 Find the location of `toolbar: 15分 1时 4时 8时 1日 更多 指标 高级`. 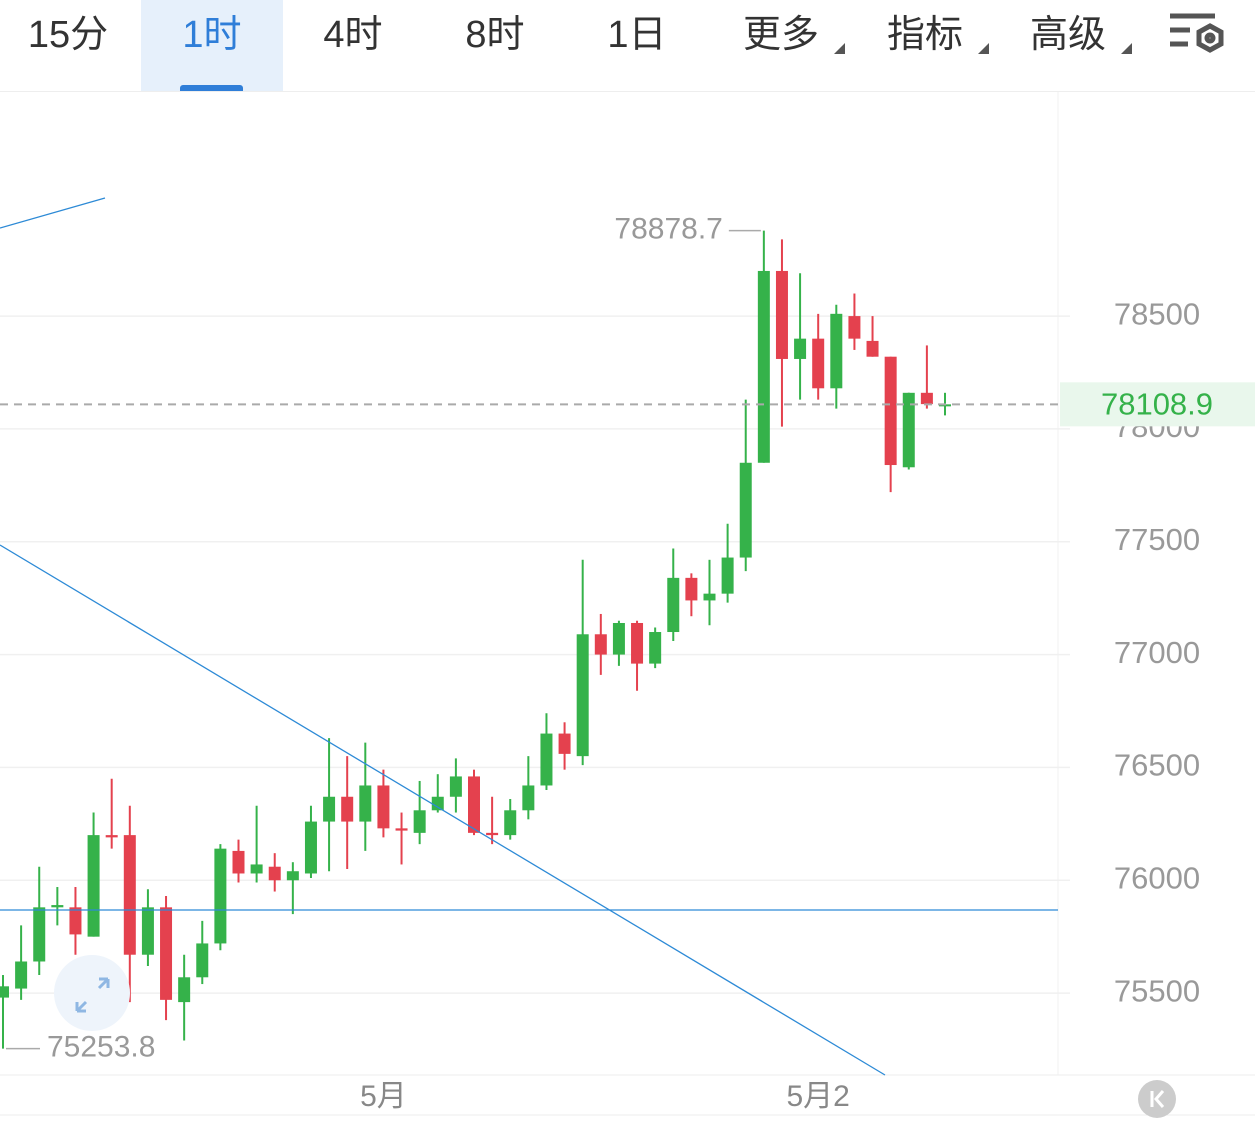

toolbar: 15分 1时 4时 8时 1日 更多 指标 高级 is located at coordinates (627, 46).